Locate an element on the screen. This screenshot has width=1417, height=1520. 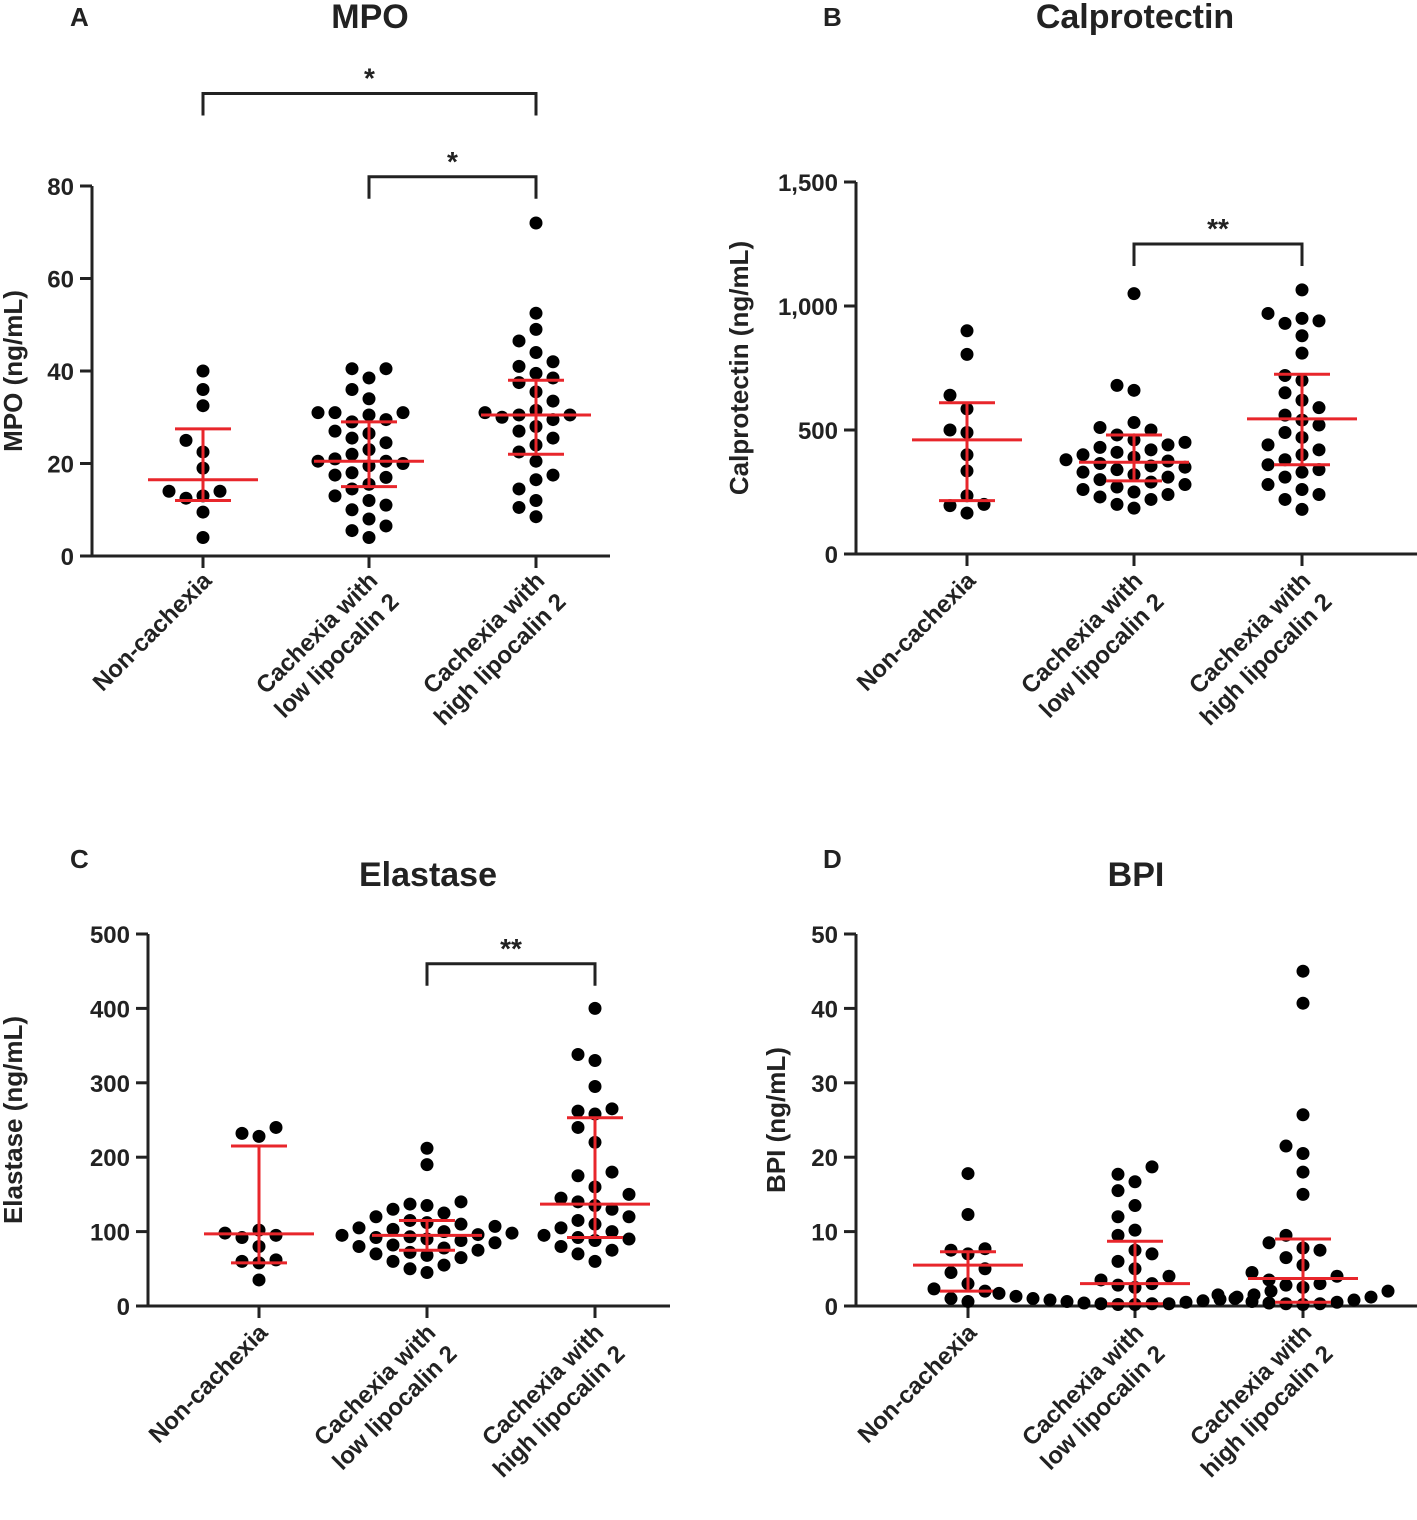
y-tick-label: 20 is located at coordinates (824, 1158).